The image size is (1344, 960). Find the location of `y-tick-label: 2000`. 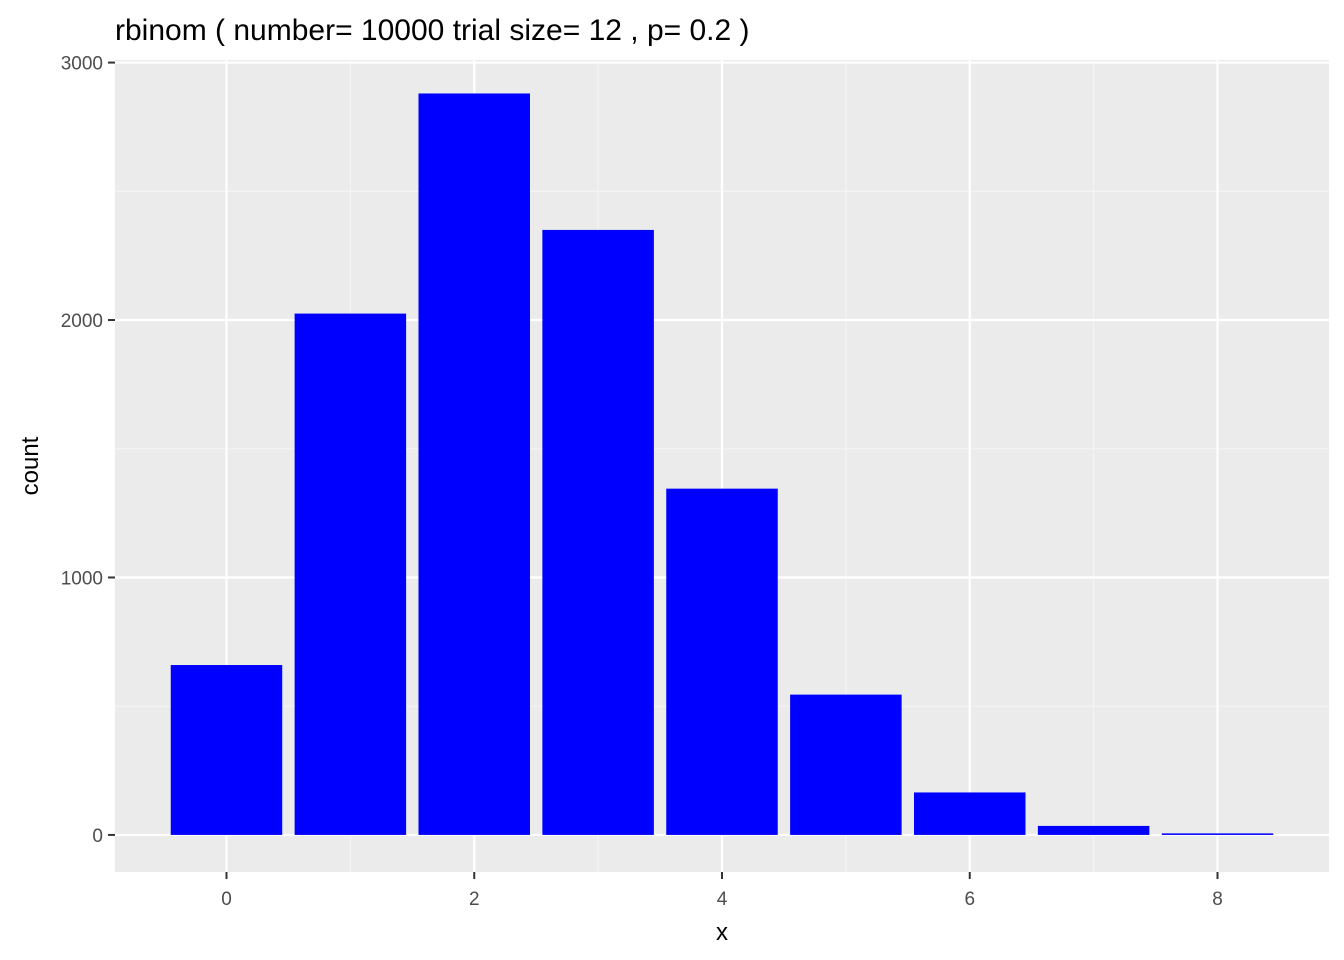

y-tick-label: 2000 is located at coordinates (82, 321).